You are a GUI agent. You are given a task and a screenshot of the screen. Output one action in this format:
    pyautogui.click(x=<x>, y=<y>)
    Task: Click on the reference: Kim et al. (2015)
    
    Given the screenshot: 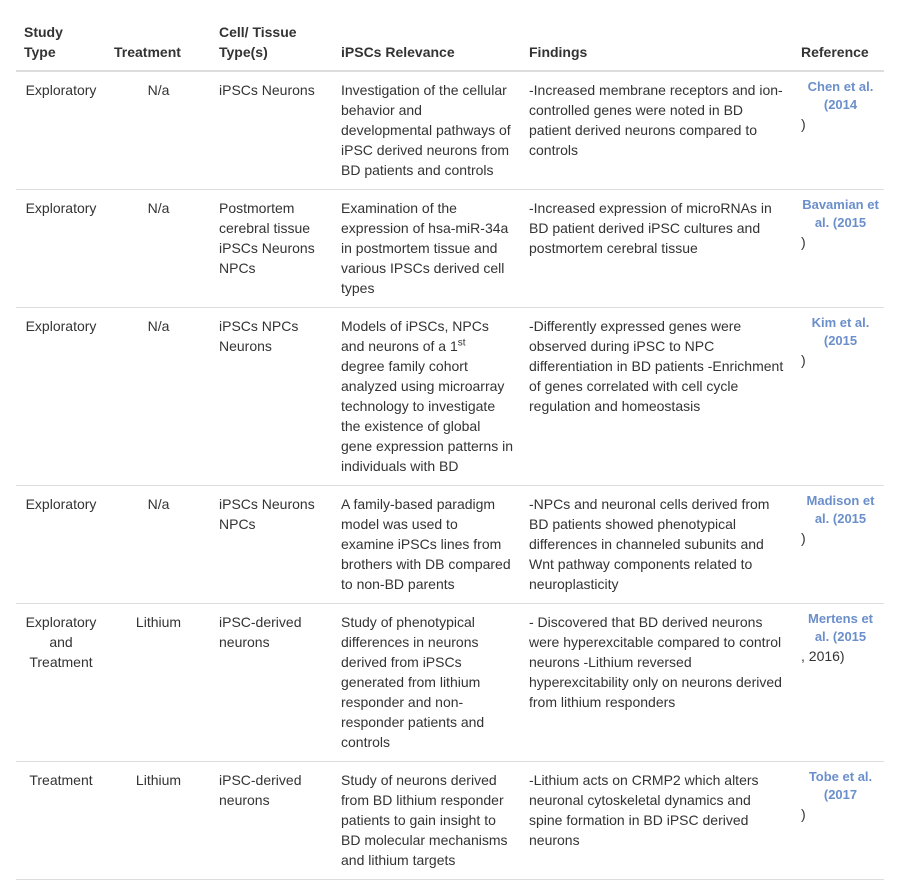 What is the action you would take?
    pyautogui.click(x=838, y=396)
    